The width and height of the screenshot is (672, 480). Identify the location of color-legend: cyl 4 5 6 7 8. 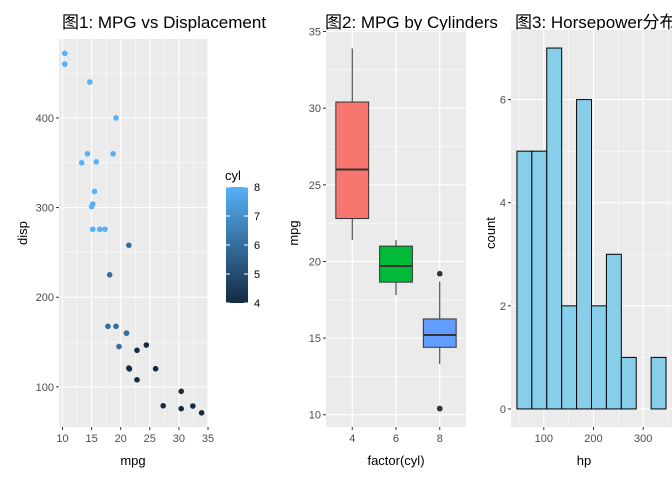
(242, 239).